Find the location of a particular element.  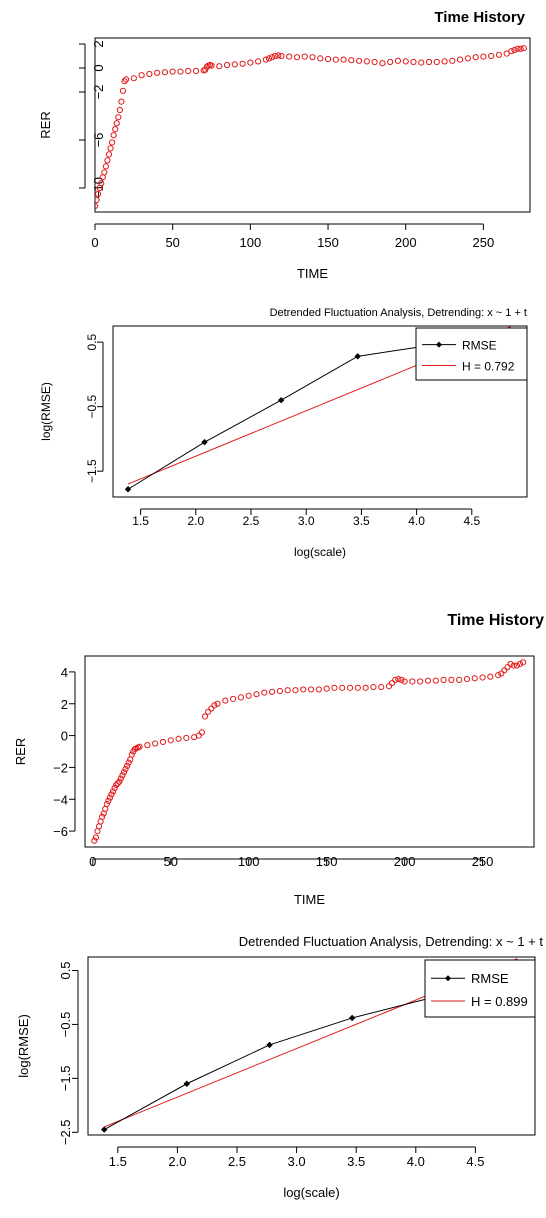

y-tick-label: −1.5 is located at coordinates (65, 1079).